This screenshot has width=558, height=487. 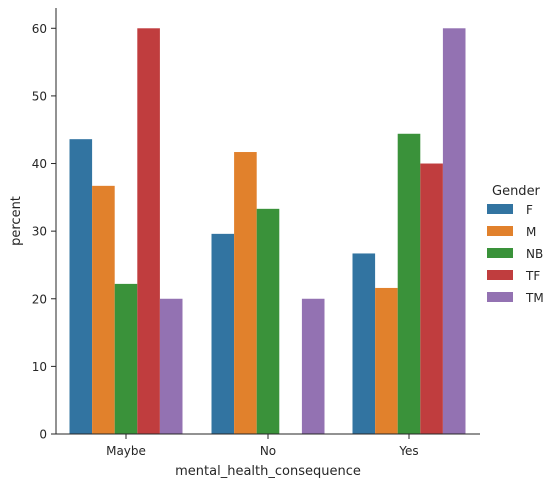 What do you see at coordinates (268, 451) in the screenshot?
I see `x-tick-label: No` at bounding box center [268, 451].